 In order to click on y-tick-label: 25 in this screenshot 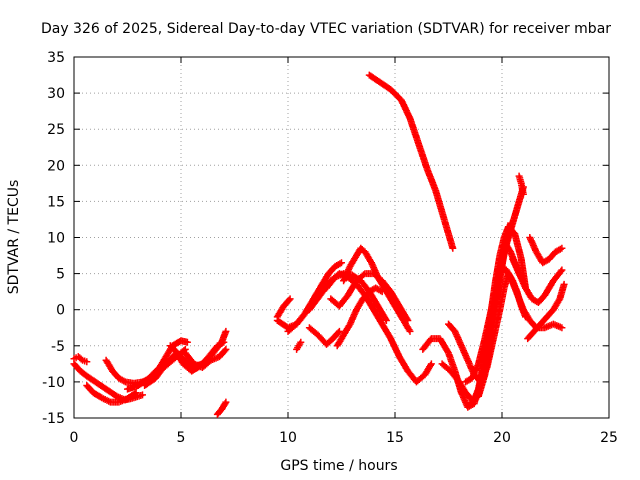, I will do `click(56, 130)`.